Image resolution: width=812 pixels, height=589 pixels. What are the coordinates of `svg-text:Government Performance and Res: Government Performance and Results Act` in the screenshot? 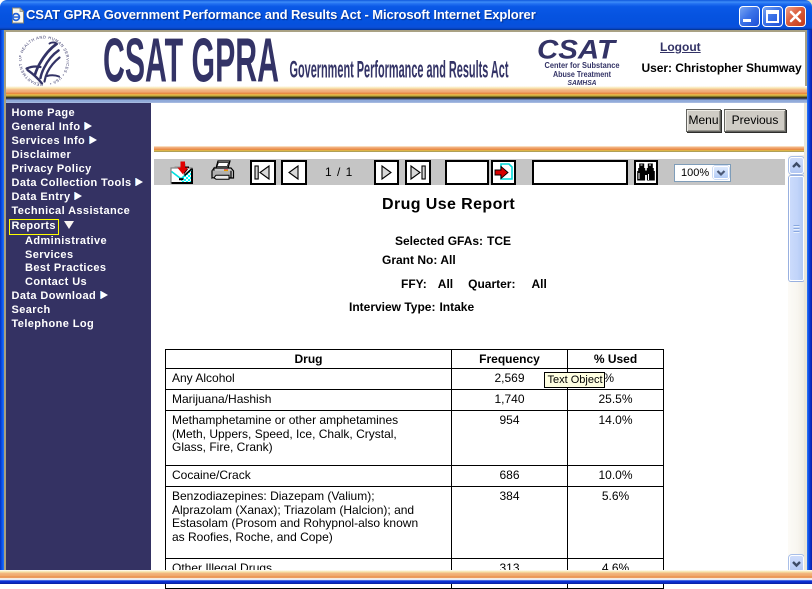 It's located at (399, 70).